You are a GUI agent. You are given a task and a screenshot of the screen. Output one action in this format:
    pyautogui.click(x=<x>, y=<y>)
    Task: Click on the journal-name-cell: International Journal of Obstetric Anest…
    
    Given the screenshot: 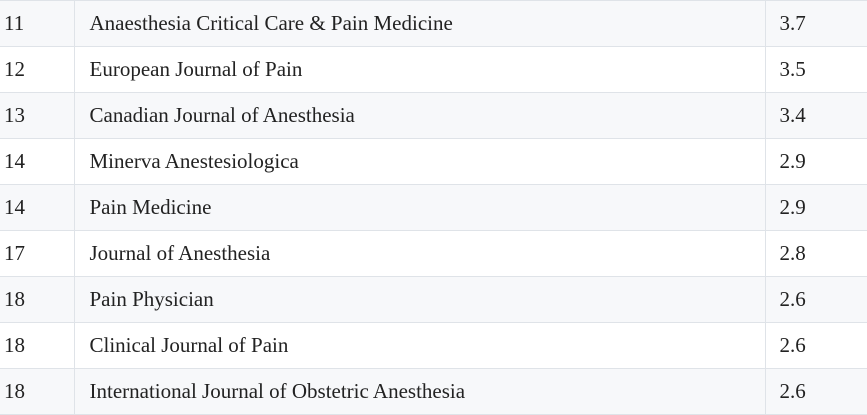 What is the action you would take?
    pyautogui.click(x=419, y=391)
    